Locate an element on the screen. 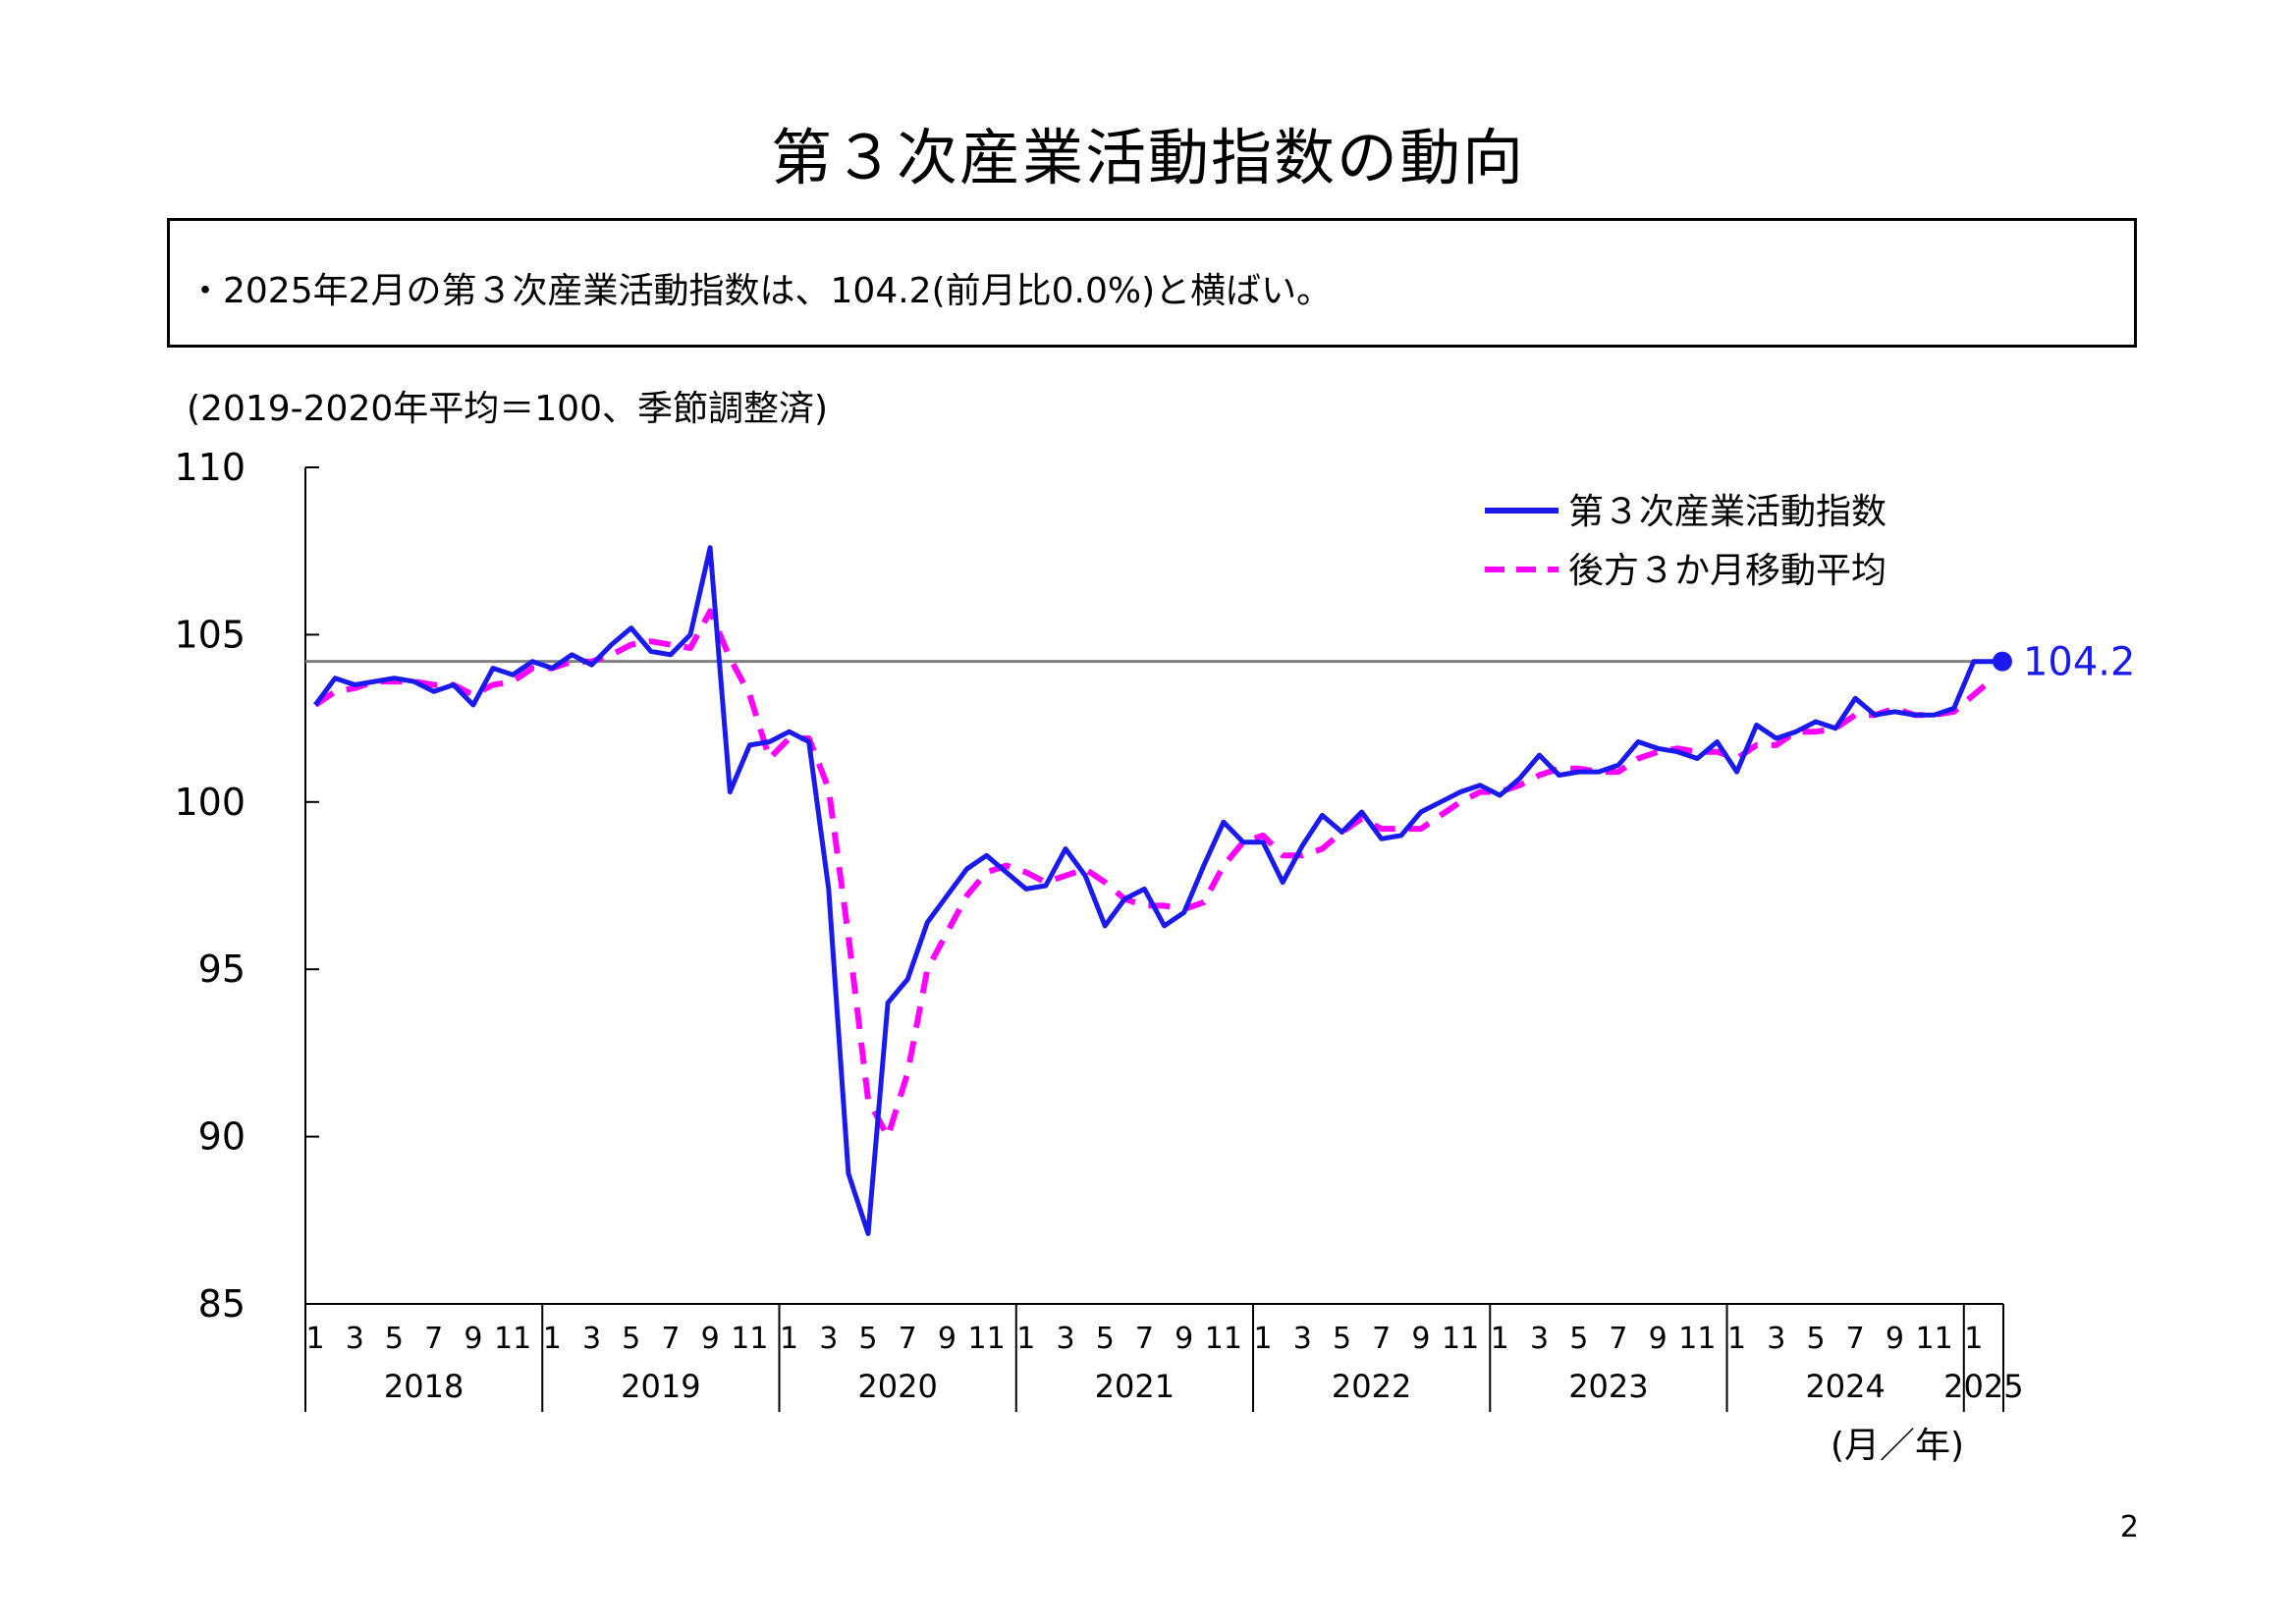 The image size is (2296, 1624). latest-value-label: 104.2 is located at coordinates (2079, 662).